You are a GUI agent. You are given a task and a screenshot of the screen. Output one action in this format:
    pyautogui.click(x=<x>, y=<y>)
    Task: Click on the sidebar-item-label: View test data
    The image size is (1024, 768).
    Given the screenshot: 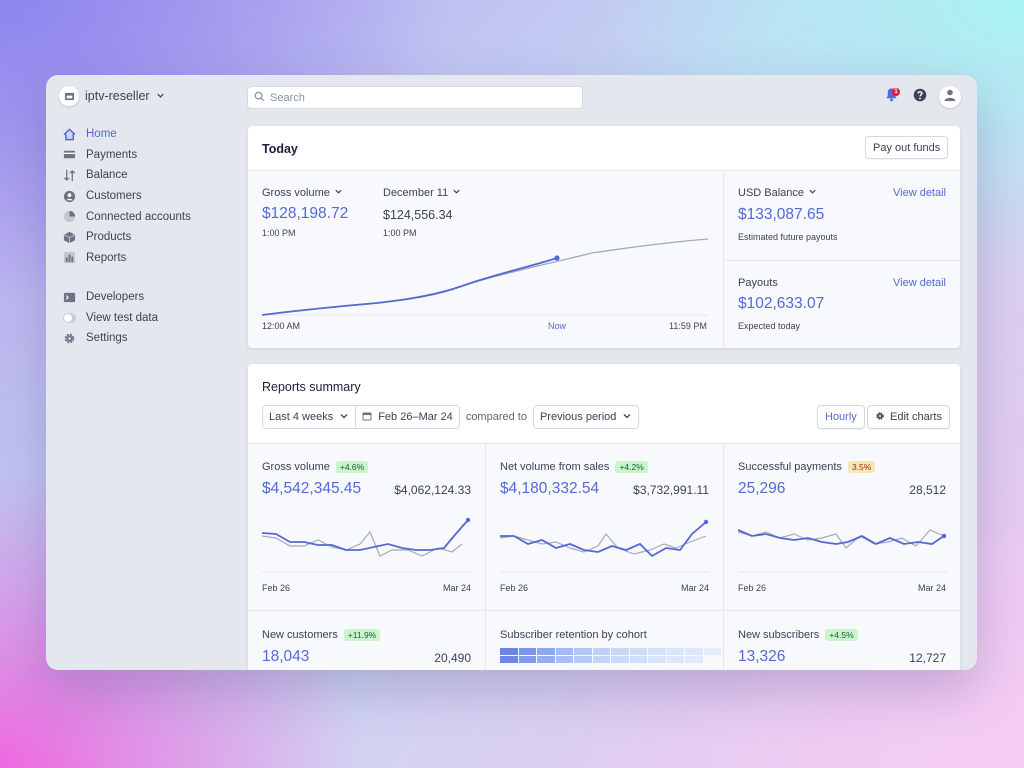 What is the action you would take?
    pyautogui.click(x=122, y=317)
    